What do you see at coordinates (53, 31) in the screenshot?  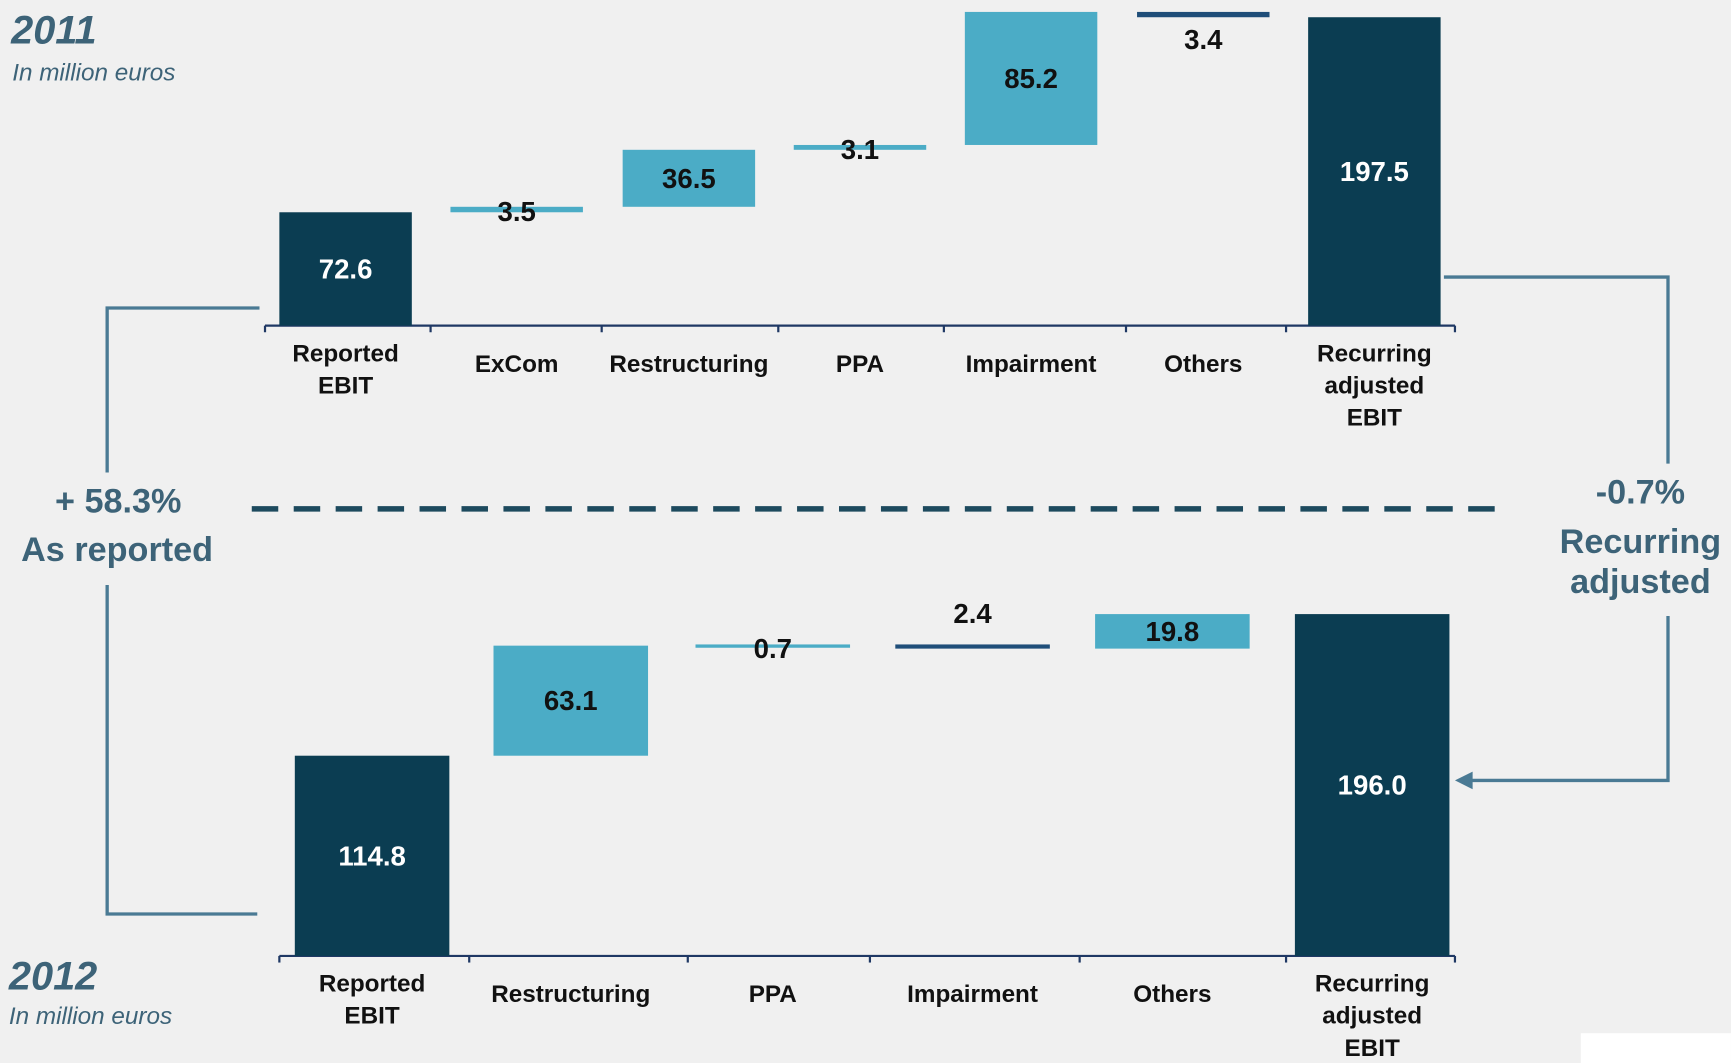 I see `chart-title: 2011` at bounding box center [53, 31].